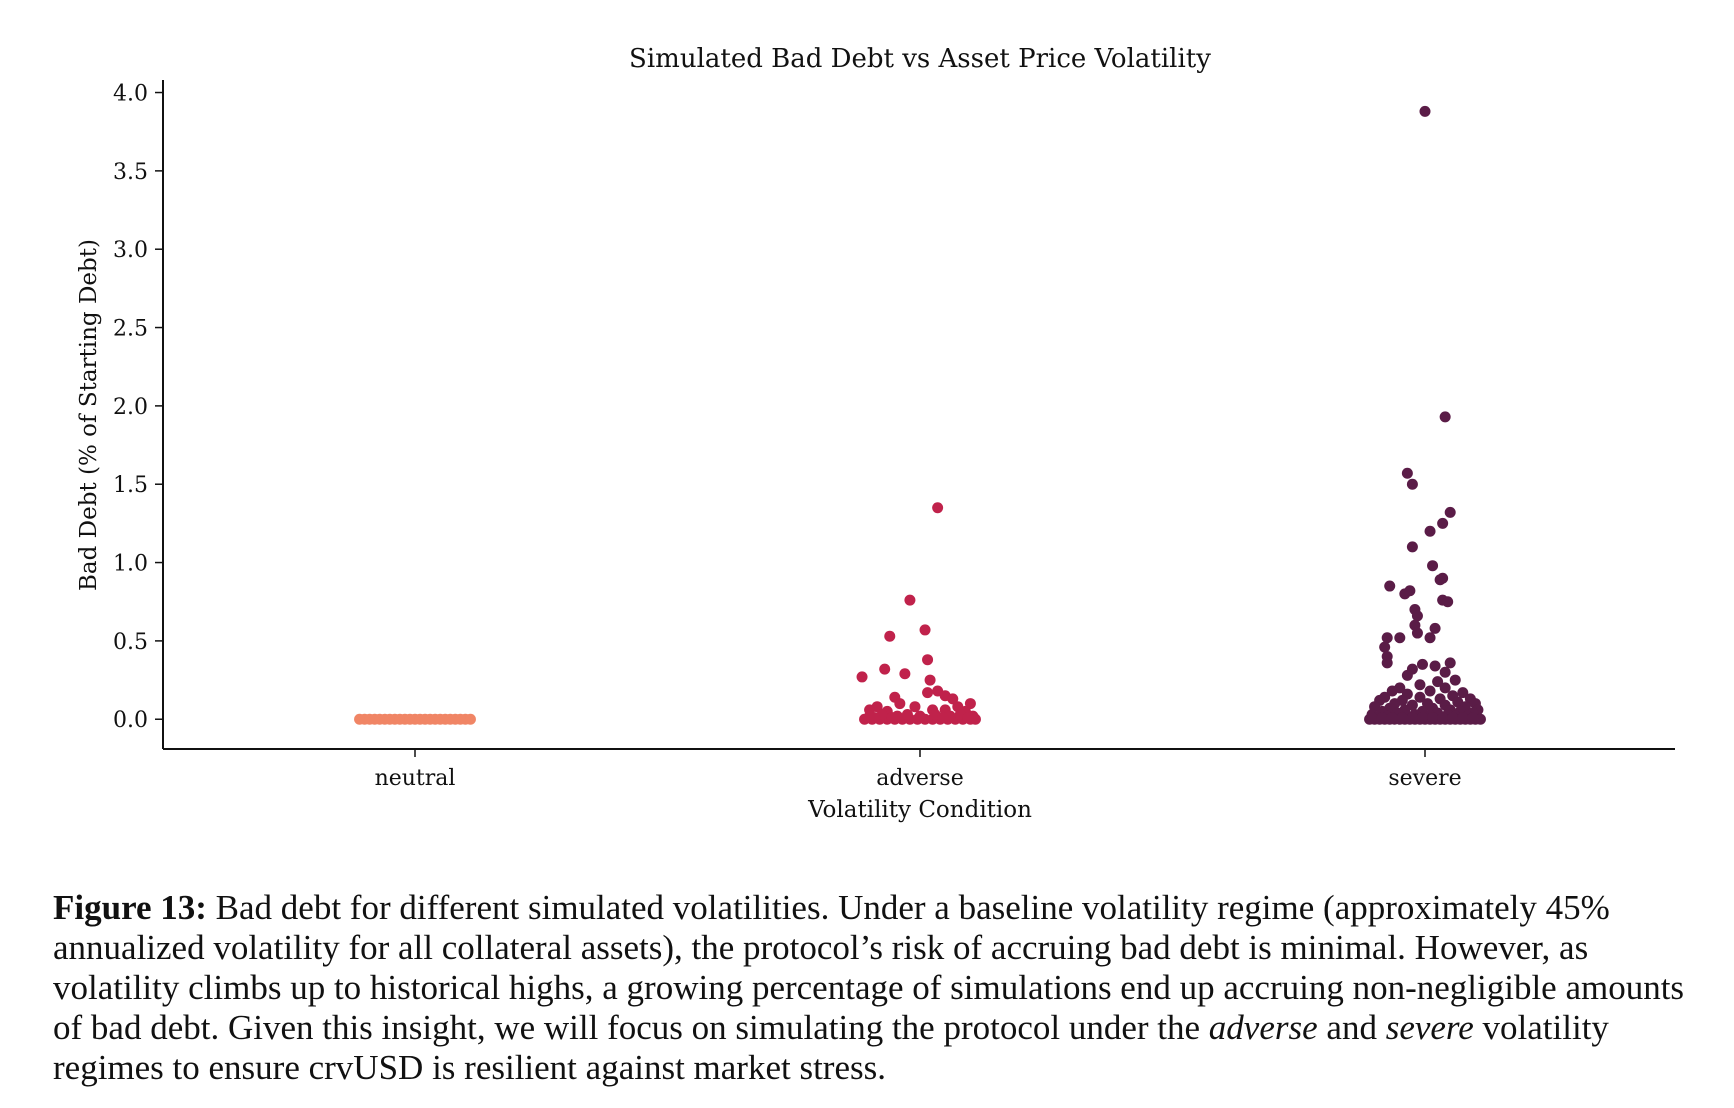  Describe the element at coordinates (89, 415) in the screenshot. I see `y-axis-label: Bad Debt (% of Starting Debt)` at that location.